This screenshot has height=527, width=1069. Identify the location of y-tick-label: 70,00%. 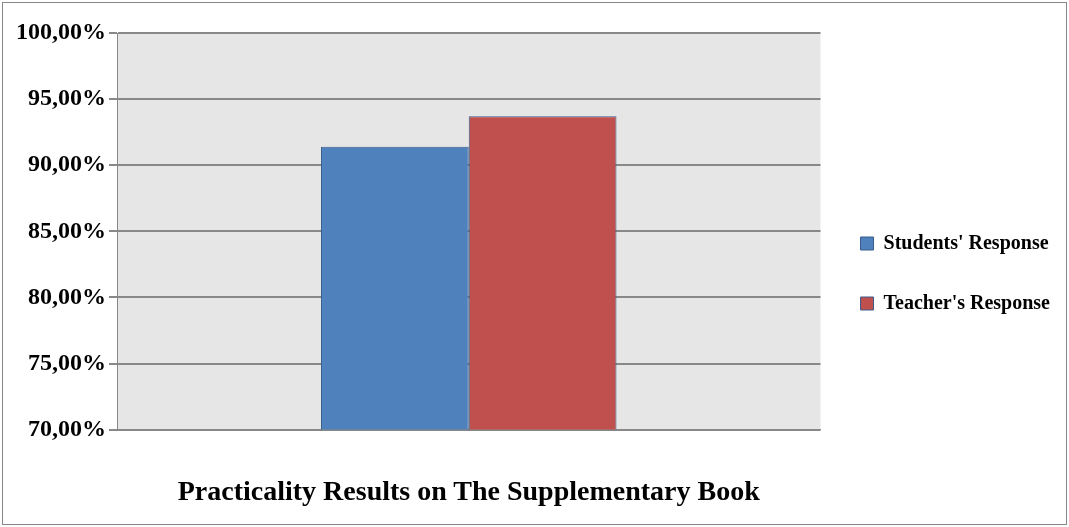
(67, 427).